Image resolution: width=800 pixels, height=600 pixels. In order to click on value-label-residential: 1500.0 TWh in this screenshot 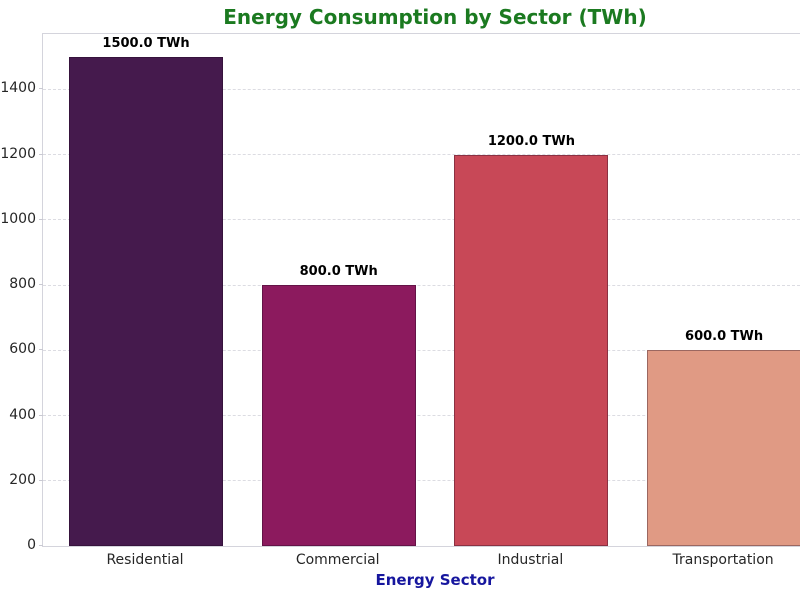, I will do `click(146, 43)`.